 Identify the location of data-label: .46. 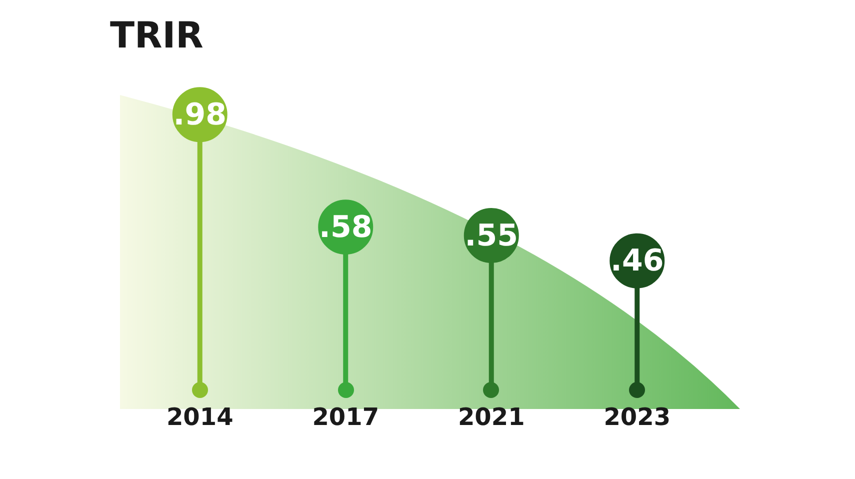
(637, 261).